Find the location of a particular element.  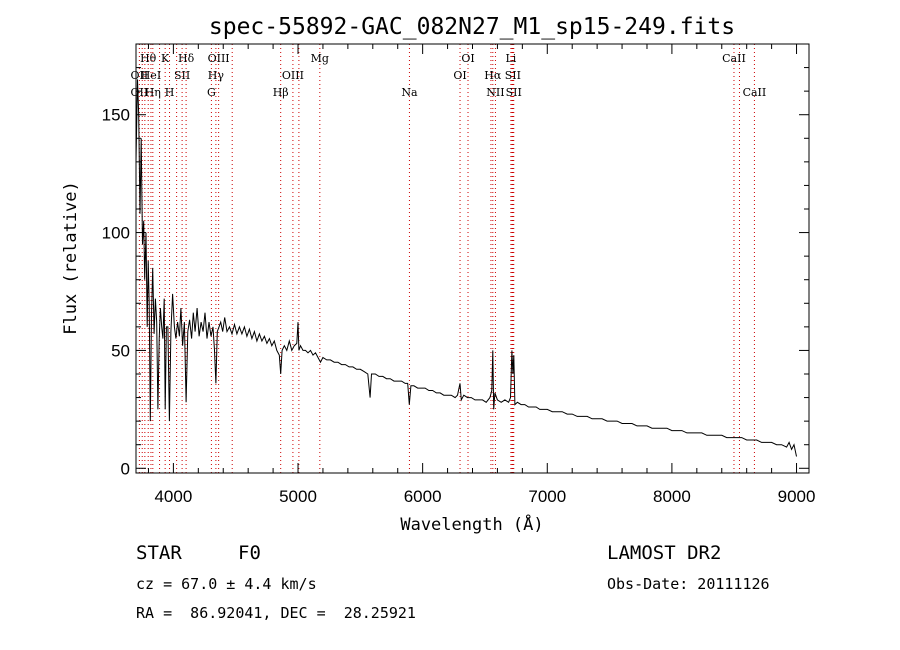

line-label: Hδ is located at coordinates (186, 58).